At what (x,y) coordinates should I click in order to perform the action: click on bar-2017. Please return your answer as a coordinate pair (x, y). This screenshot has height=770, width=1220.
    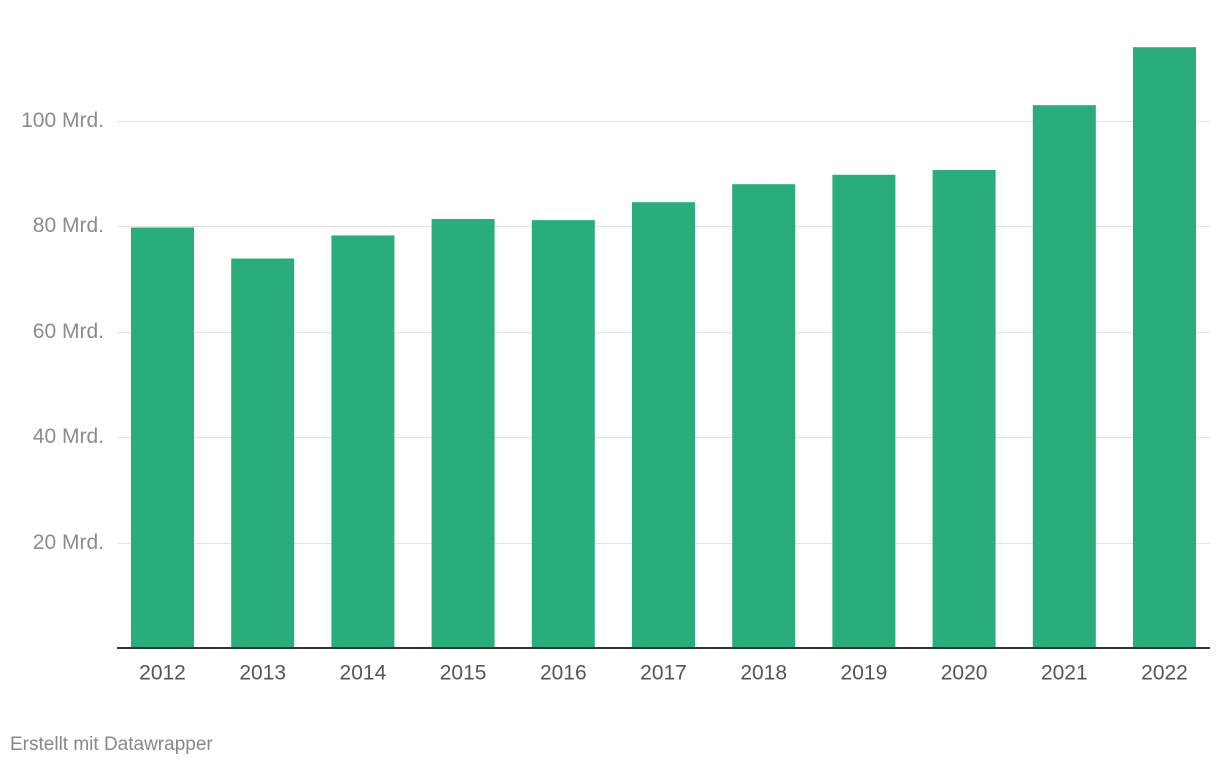
    Looking at the image, I should click on (663, 425).